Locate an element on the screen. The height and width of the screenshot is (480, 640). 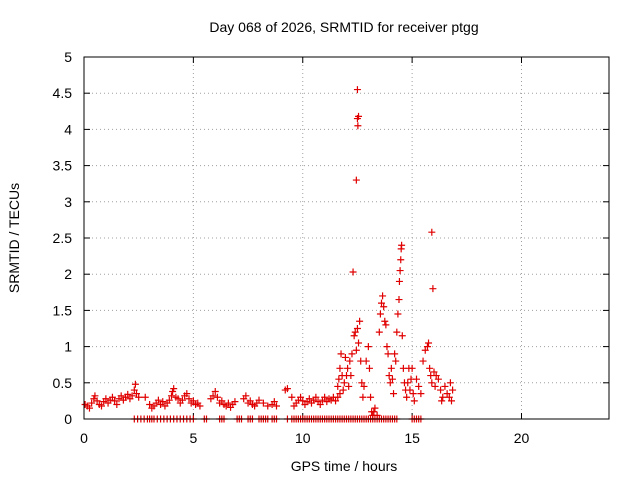
x-tick-label: 10 is located at coordinates (303, 438).